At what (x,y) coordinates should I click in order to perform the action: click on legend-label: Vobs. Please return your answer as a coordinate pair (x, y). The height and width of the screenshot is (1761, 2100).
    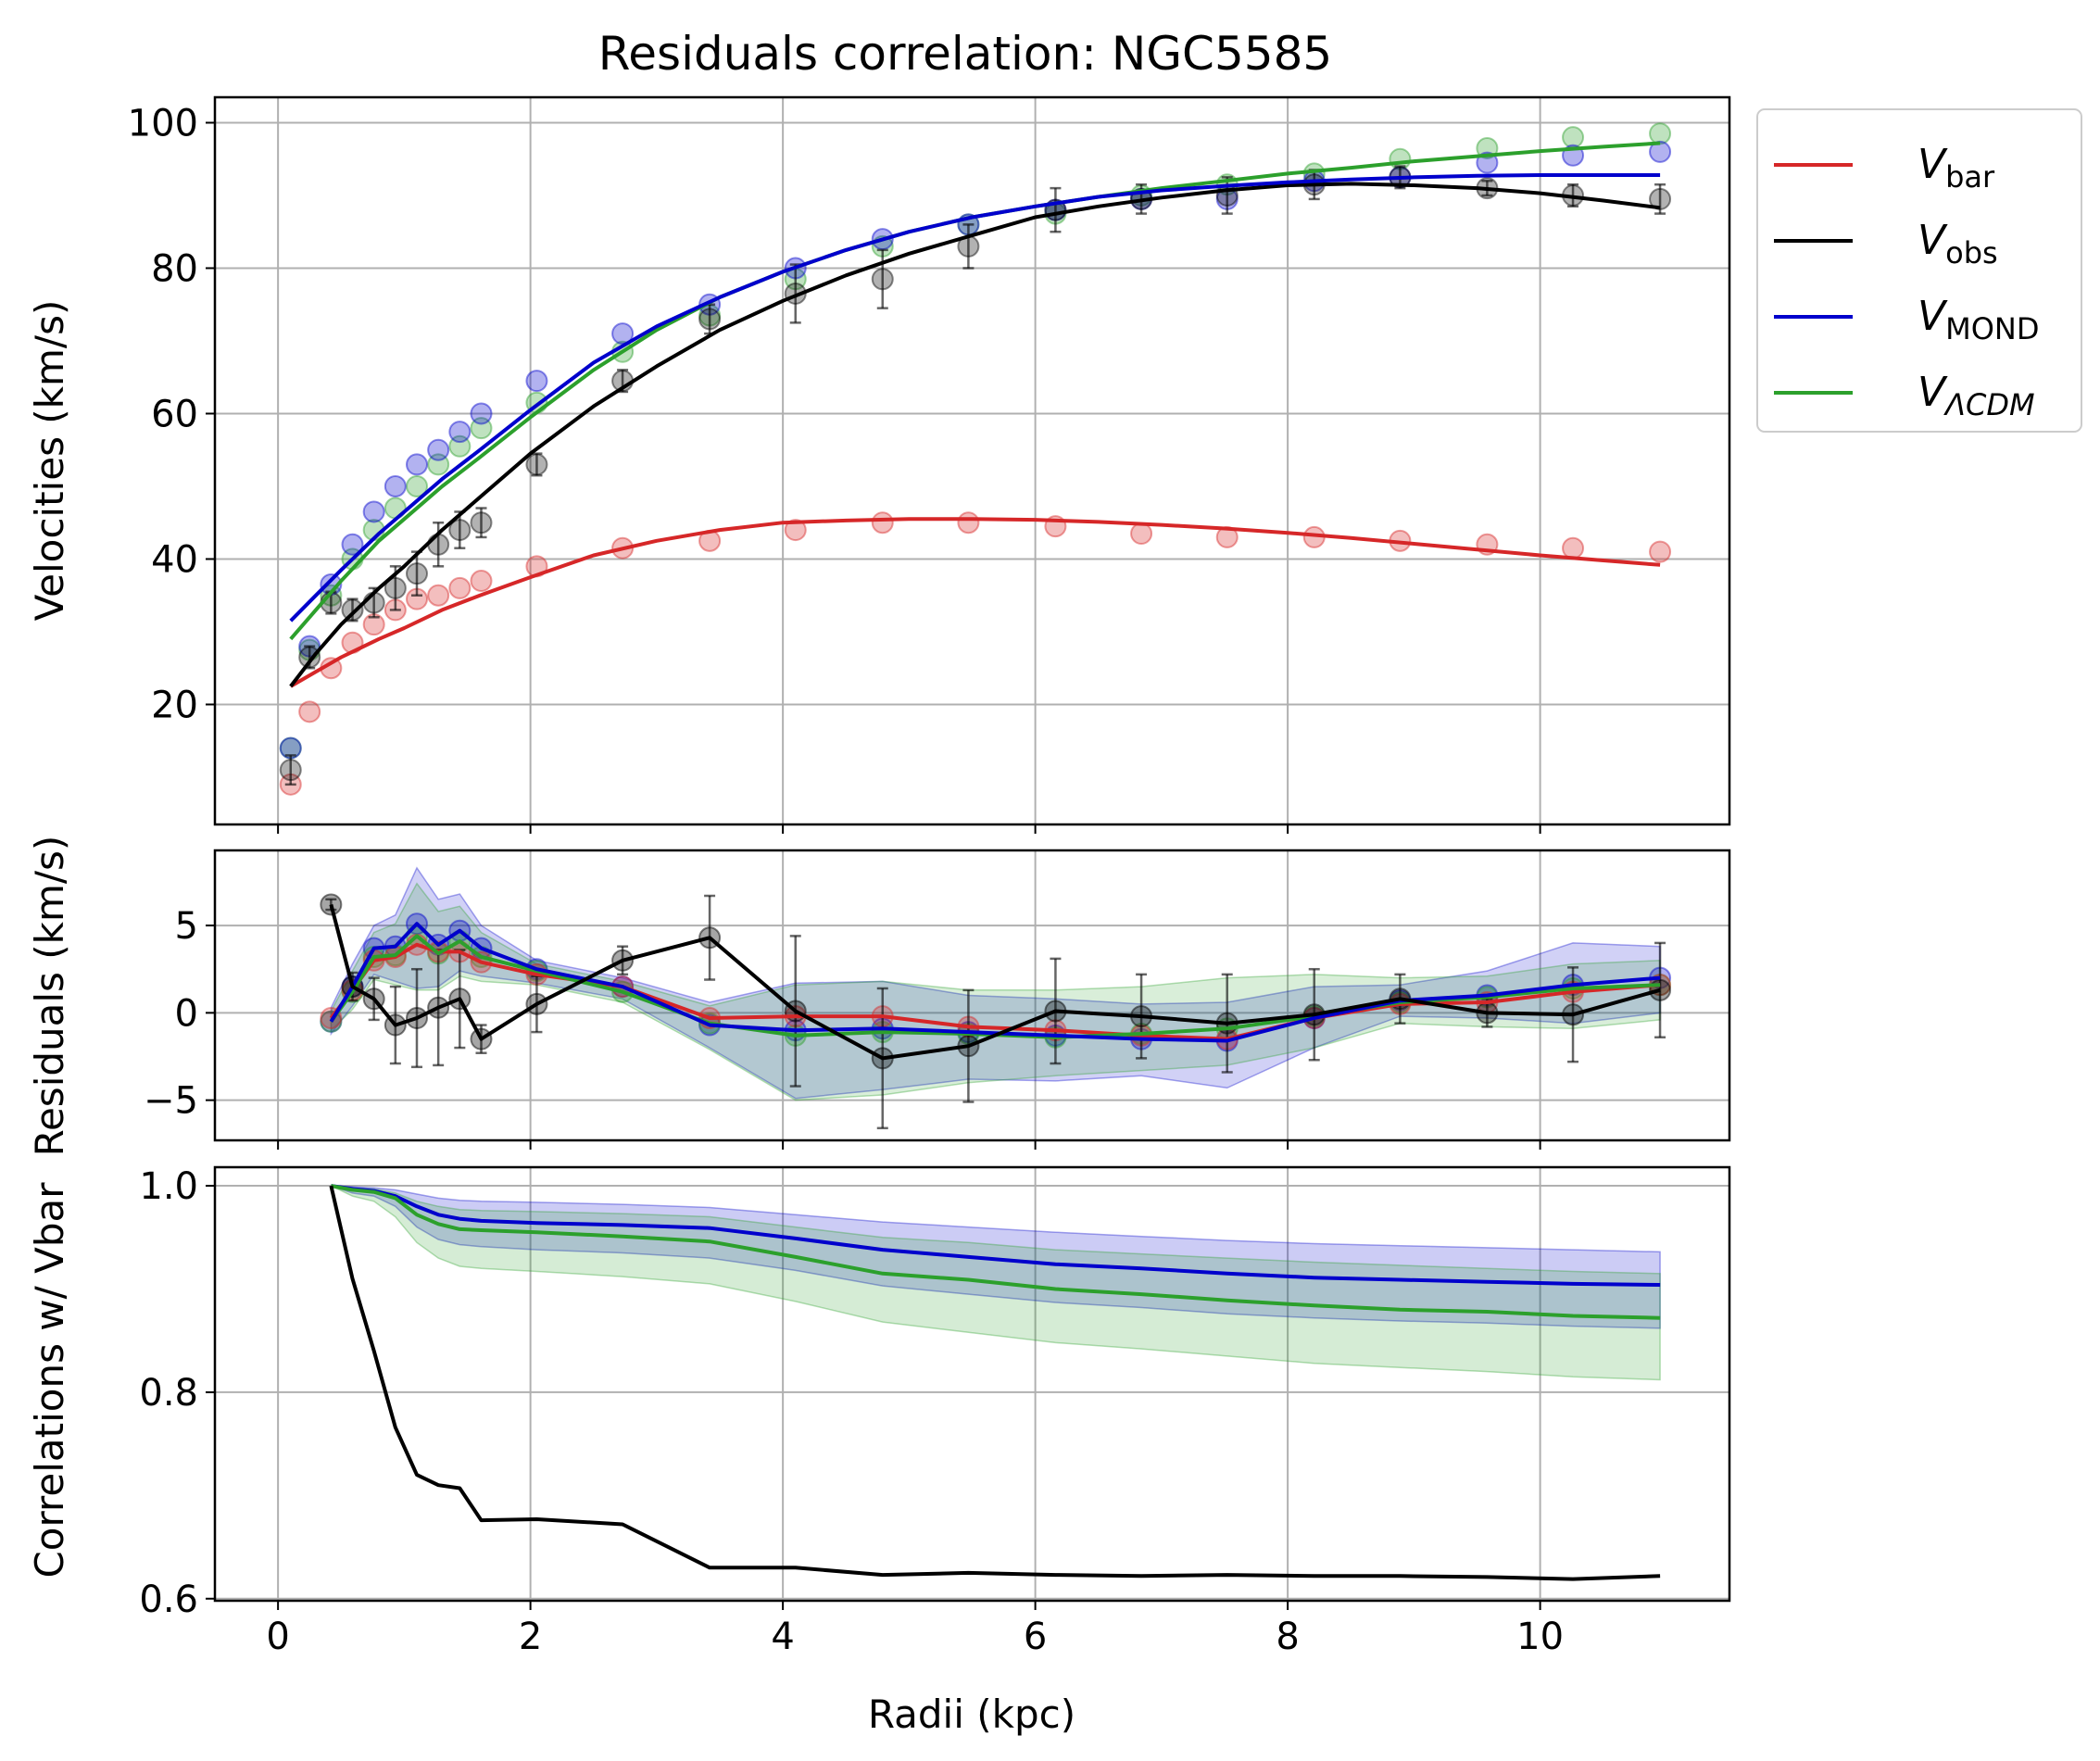
    Looking at the image, I should click on (1958, 243).